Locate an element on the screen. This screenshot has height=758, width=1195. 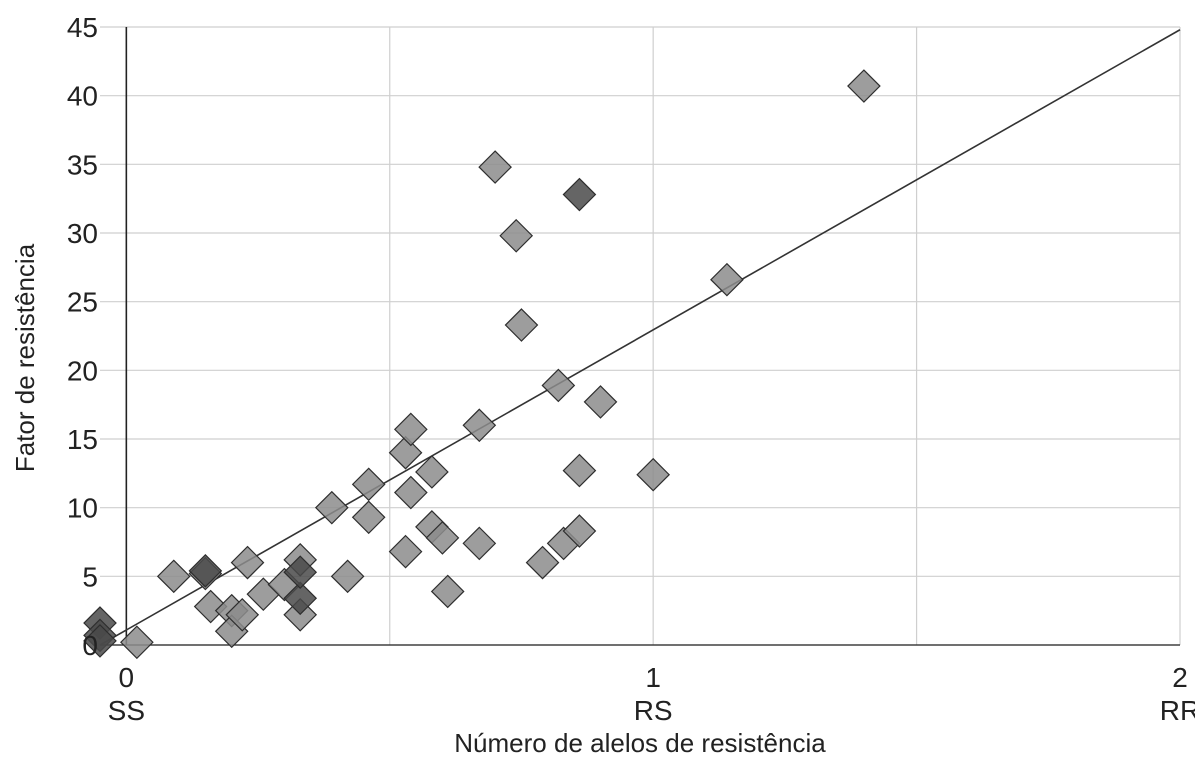
x-tick-label: 2 is located at coordinates (1180, 677).